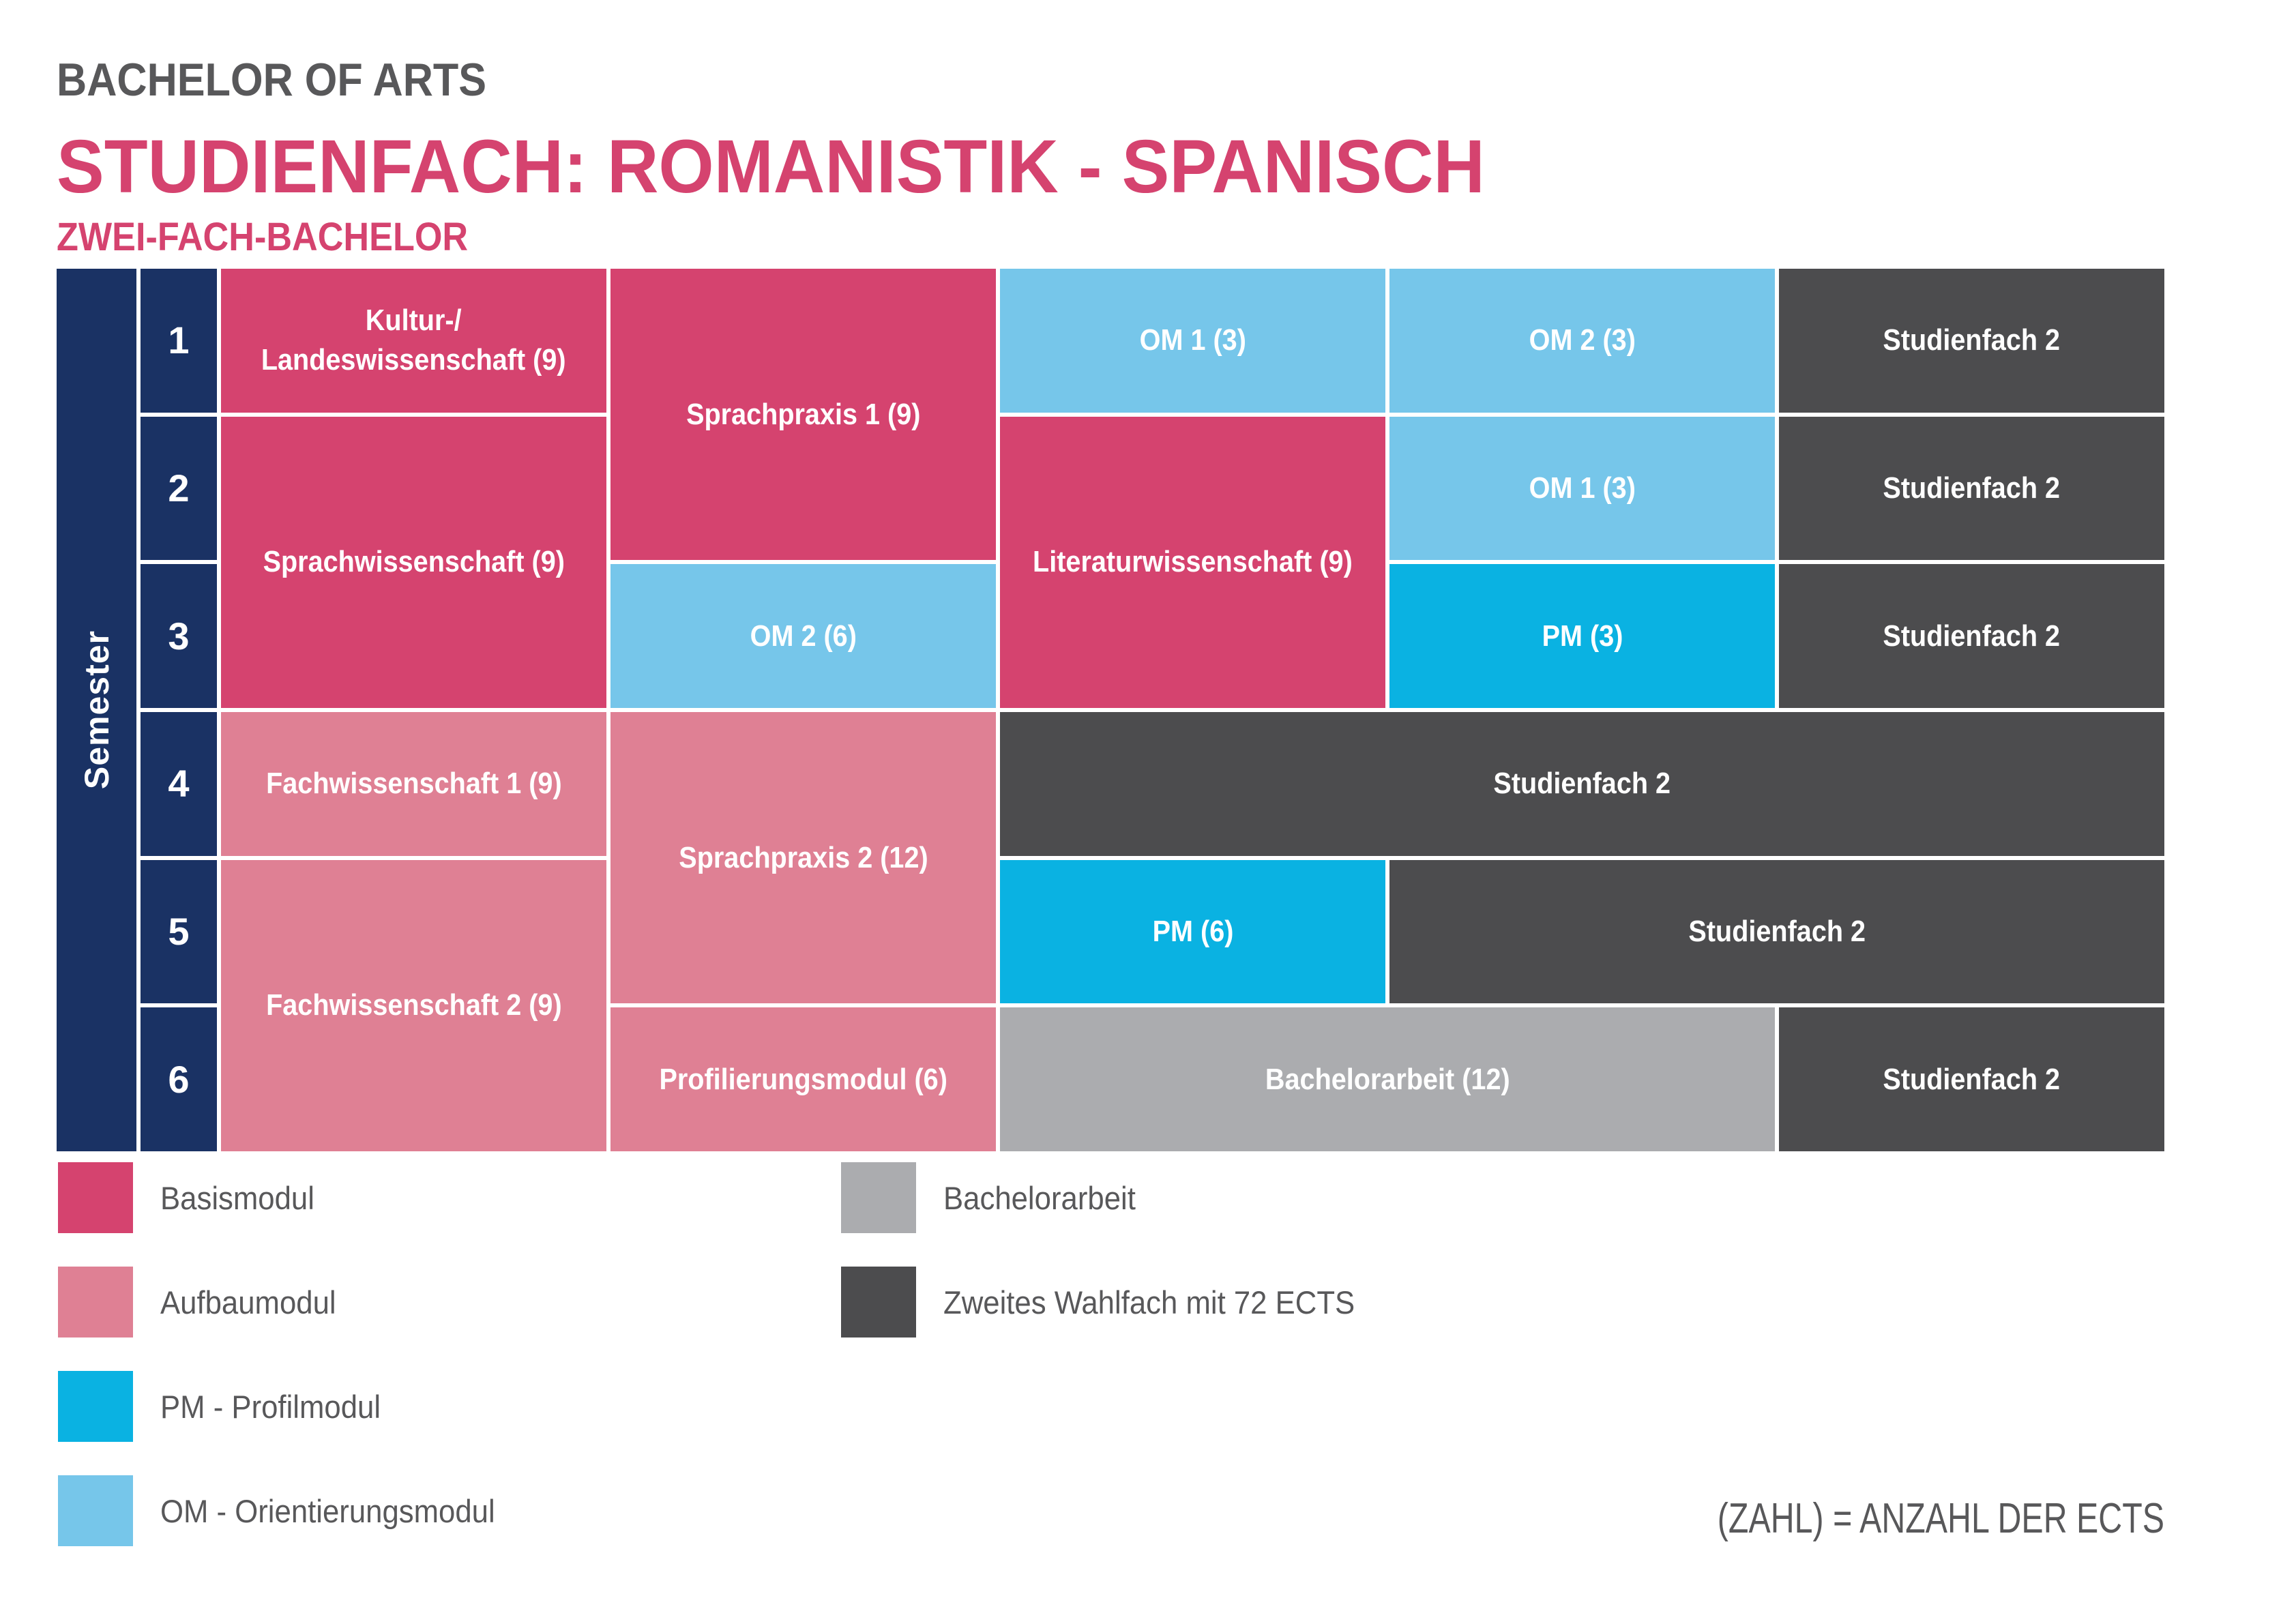  Describe the element at coordinates (96, 1197) in the screenshot. I see `basismodul-color-swatch` at that location.